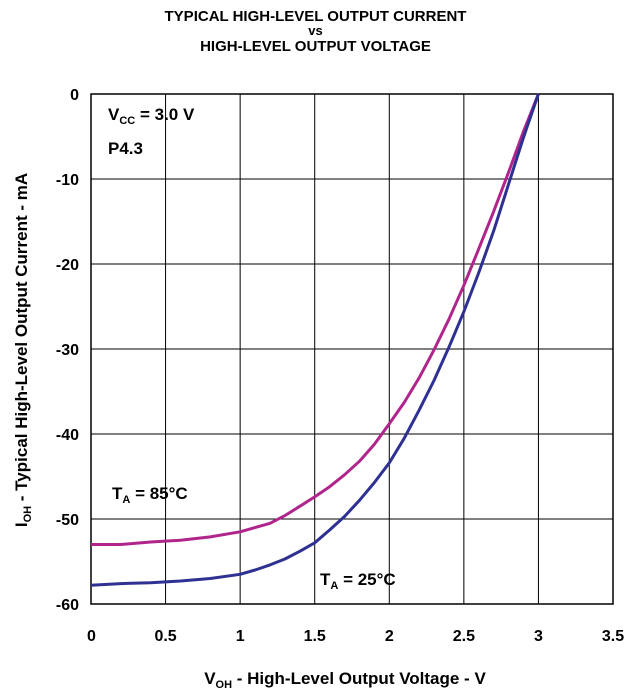  What do you see at coordinates (151, 116) in the screenshot?
I see `annotation-vcc: VCC = 3.0 V` at bounding box center [151, 116].